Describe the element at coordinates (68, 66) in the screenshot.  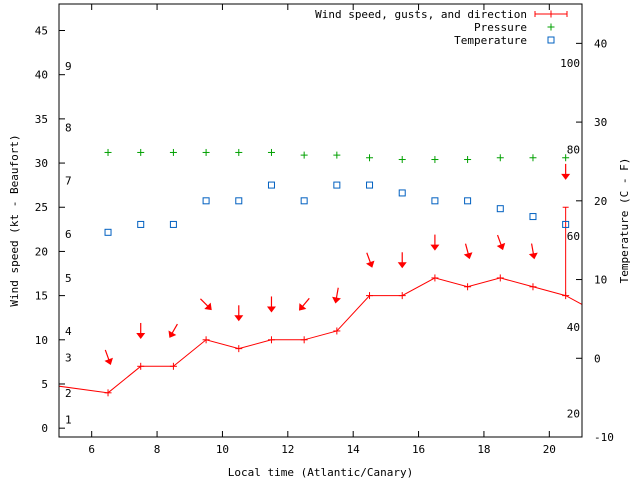
I see `beaufort-label: 9` at that location.